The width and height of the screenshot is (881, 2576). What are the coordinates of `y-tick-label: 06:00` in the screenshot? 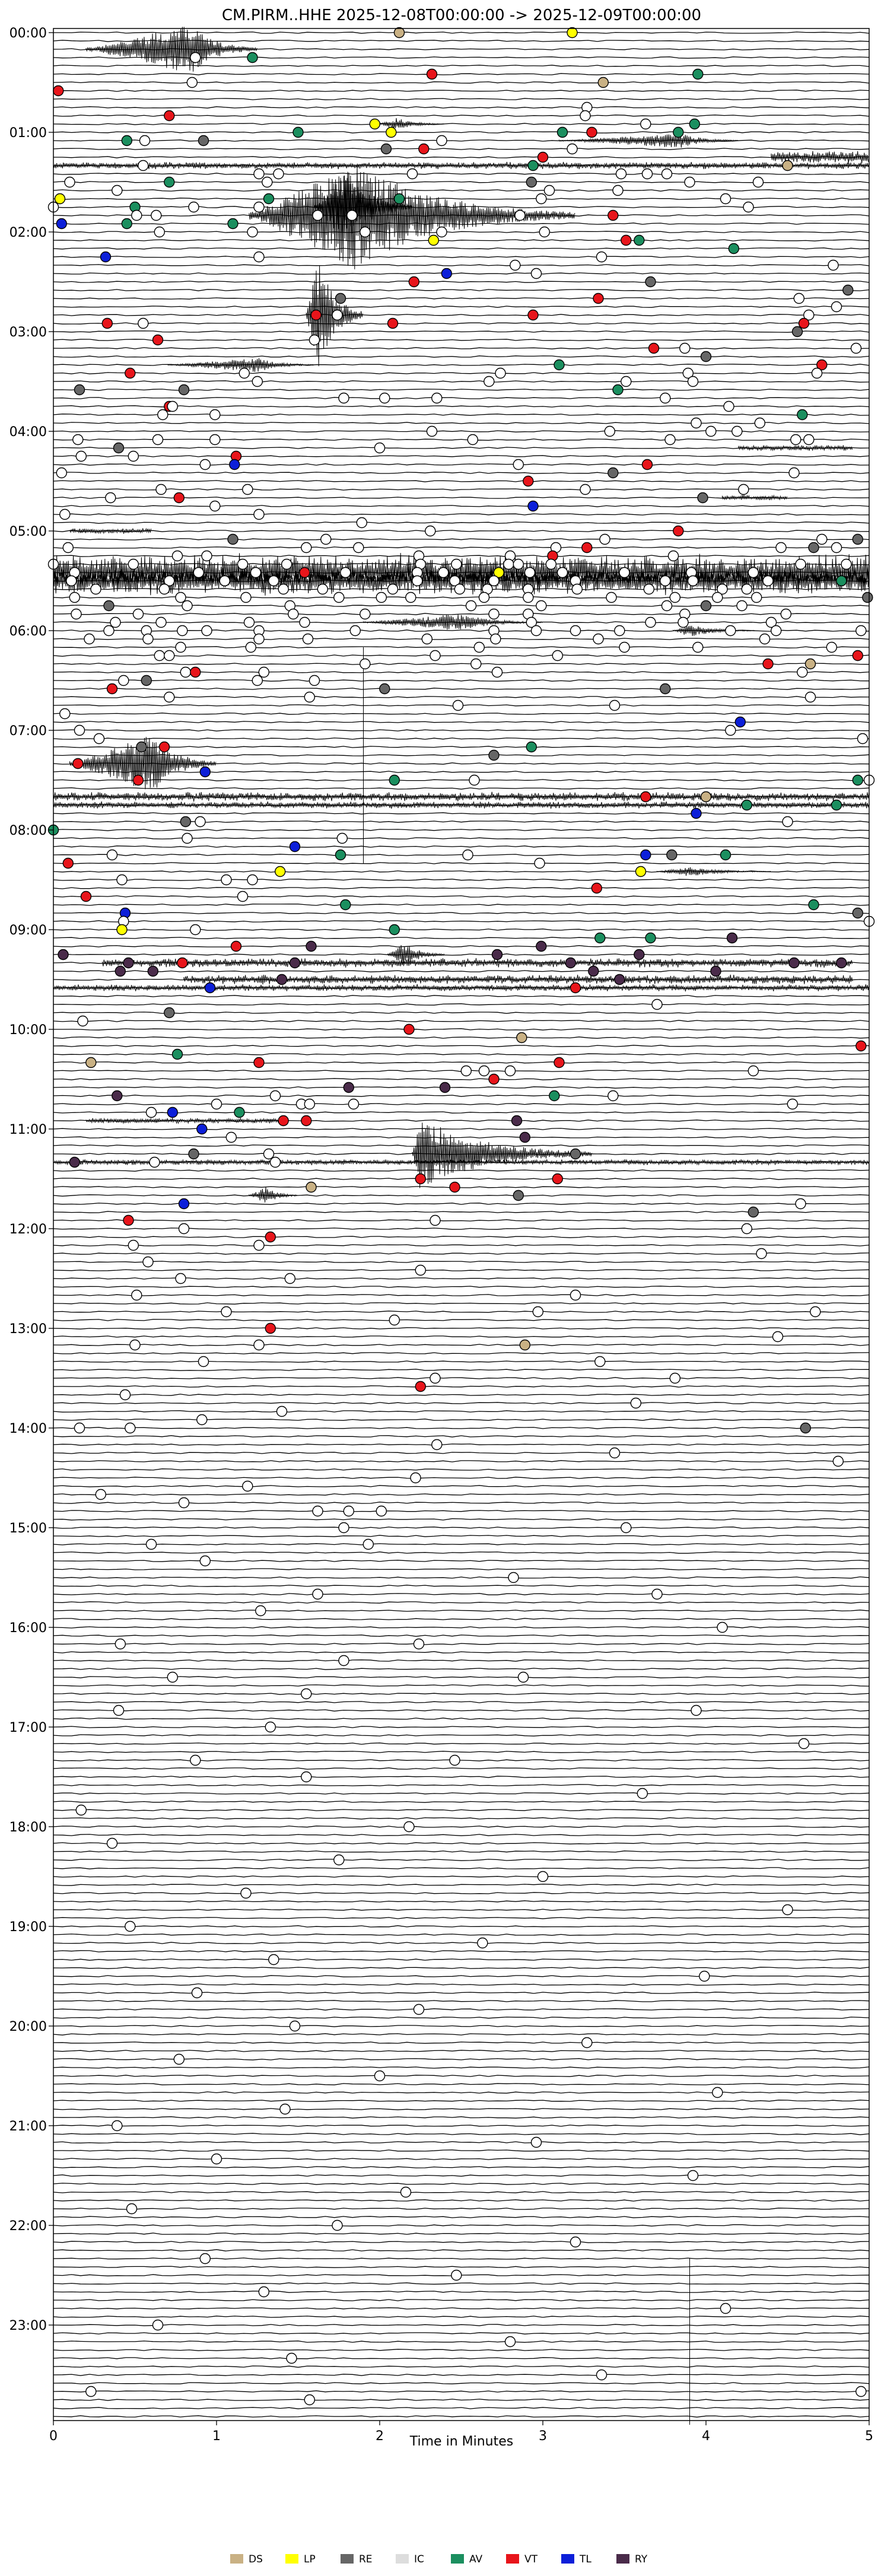 It's located at (28, 631).